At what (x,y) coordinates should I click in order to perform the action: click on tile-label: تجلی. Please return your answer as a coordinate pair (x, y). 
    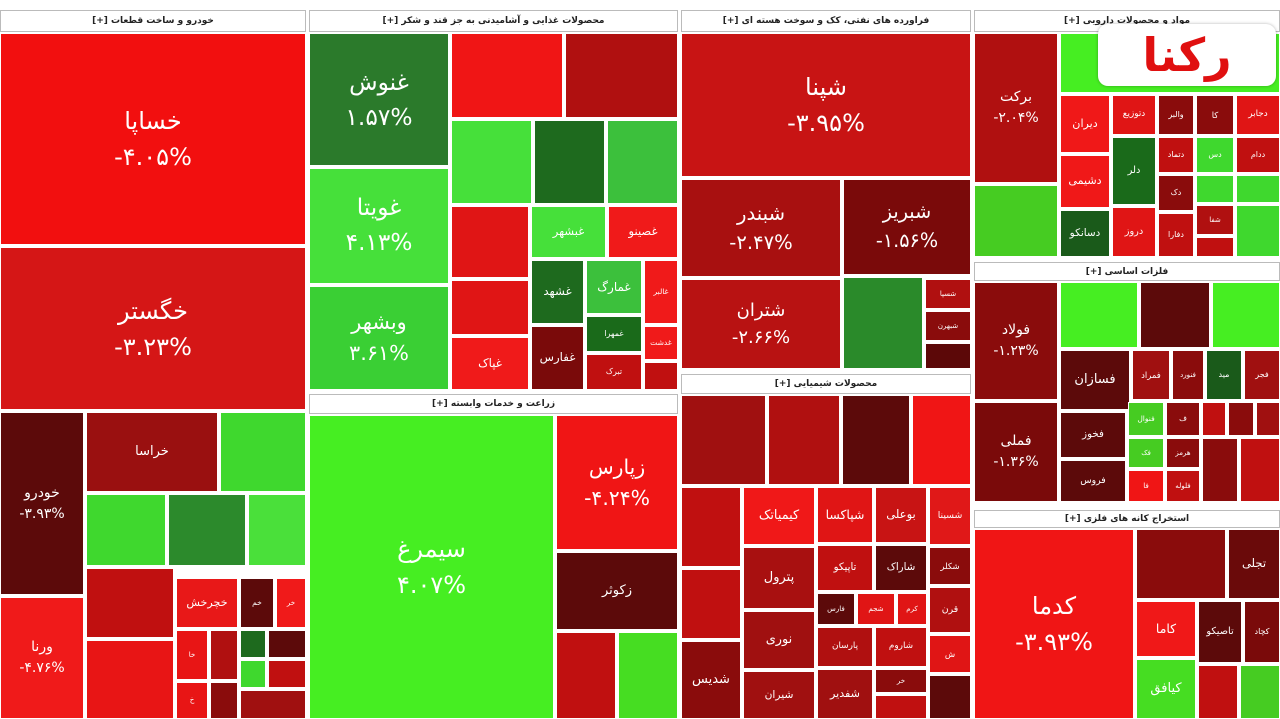
    Looking at the image, I should click on (1254, 563).